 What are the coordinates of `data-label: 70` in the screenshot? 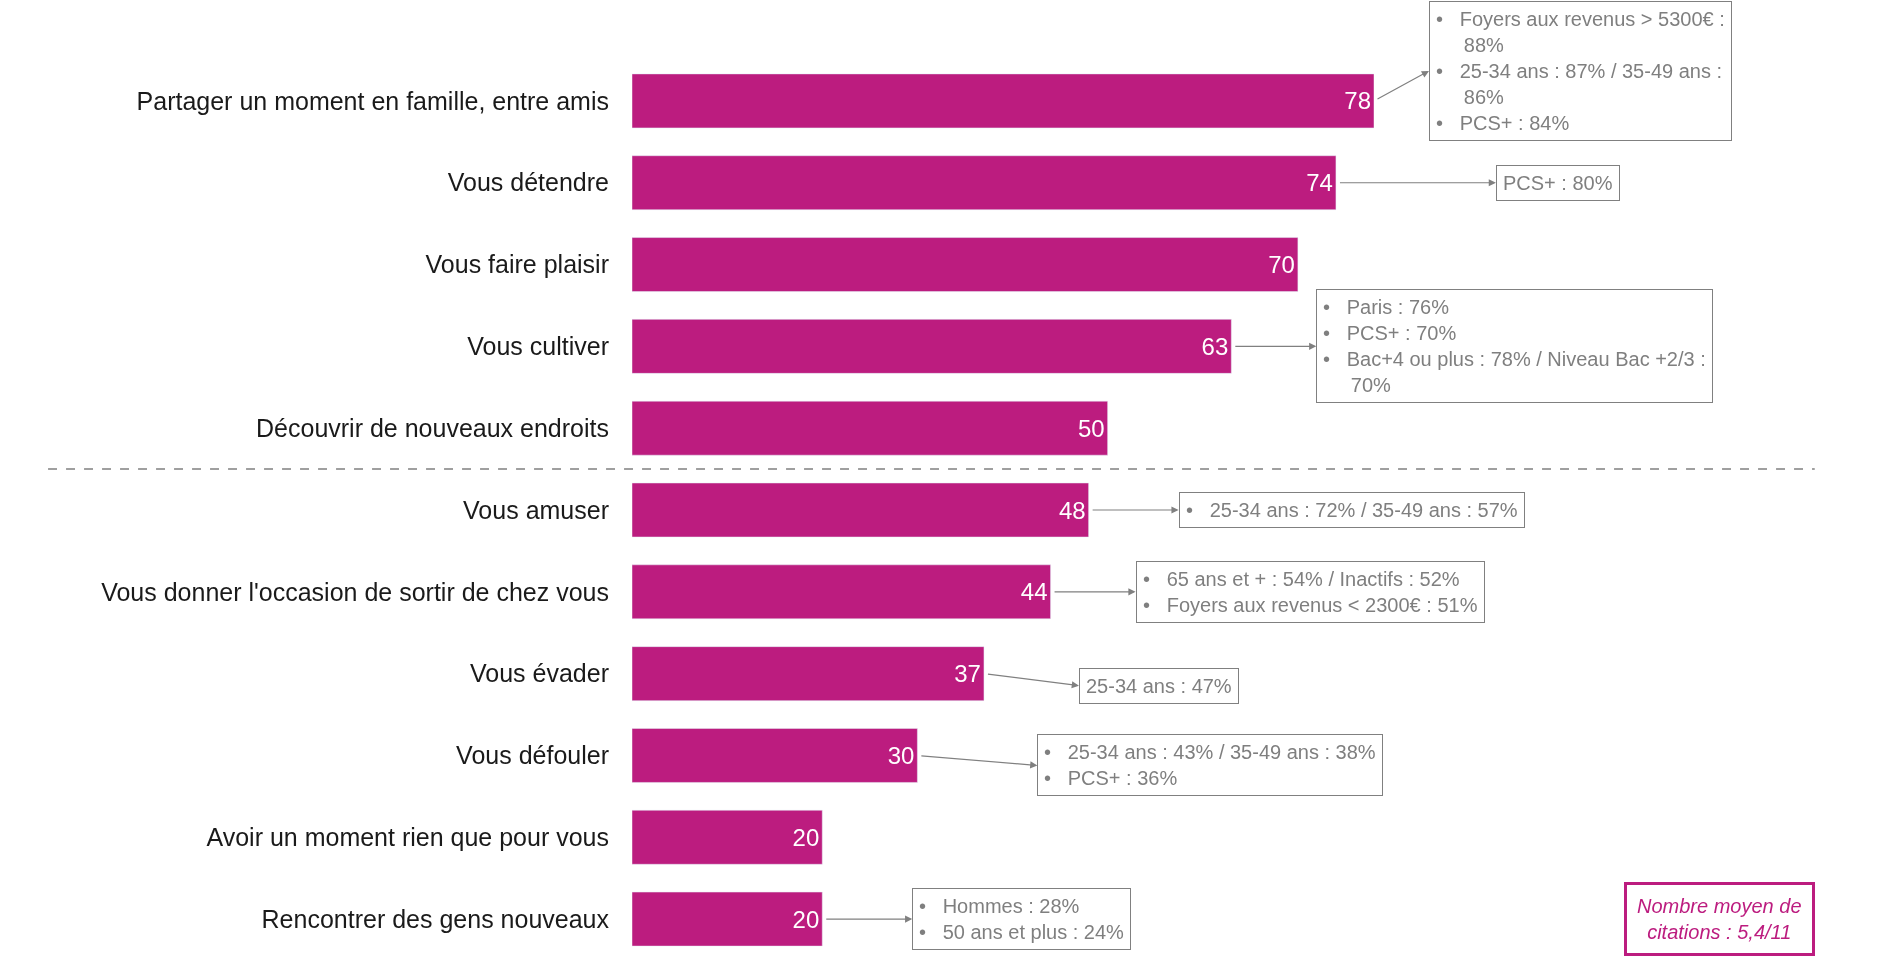 It's located at (1281, 265).